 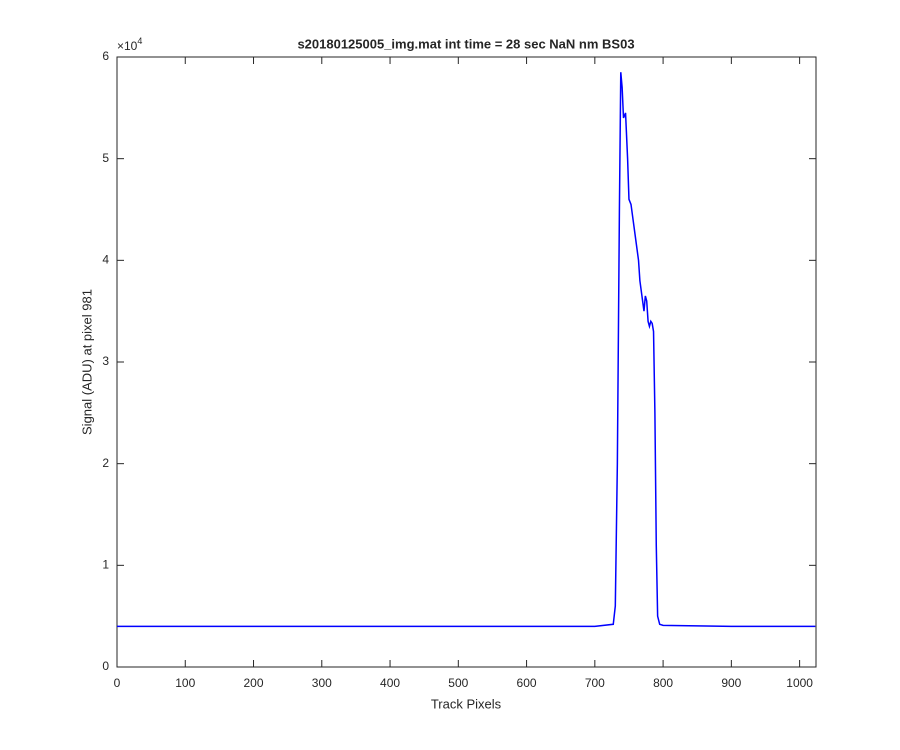 What do you see at coordinates (595, 683) in the screenshot?
I see `x-tick-label: 700` at bounding box center [595, 683].